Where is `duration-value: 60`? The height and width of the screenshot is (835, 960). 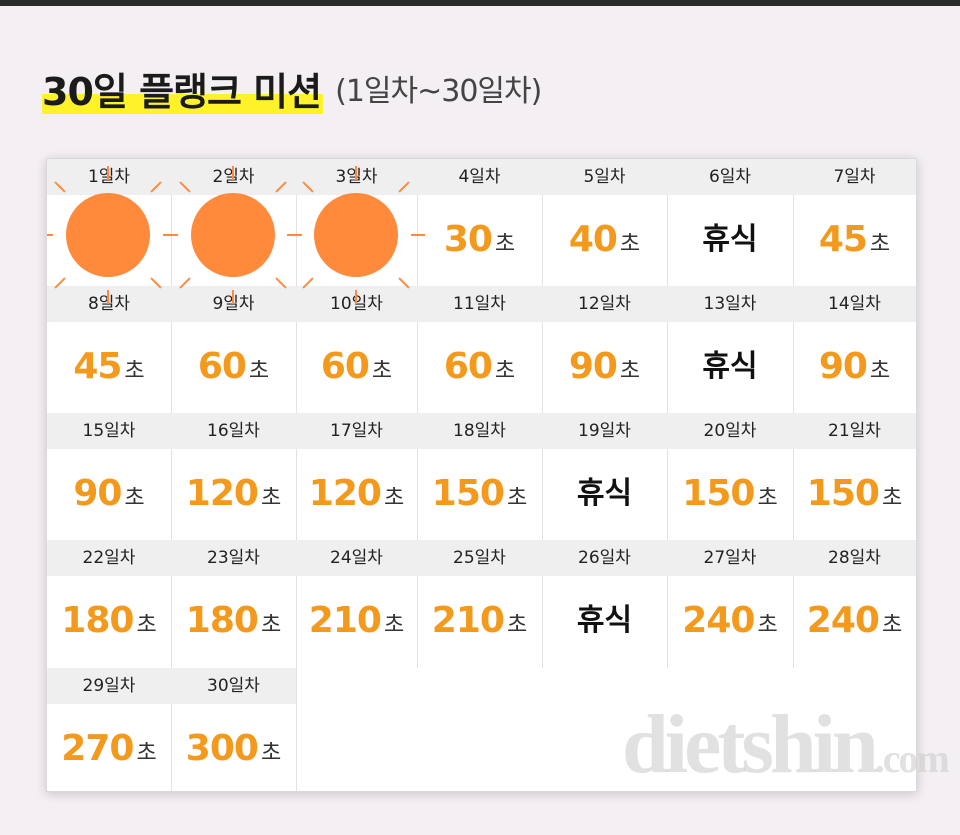
duration-value: 60 is located at coordinates (345, 366).